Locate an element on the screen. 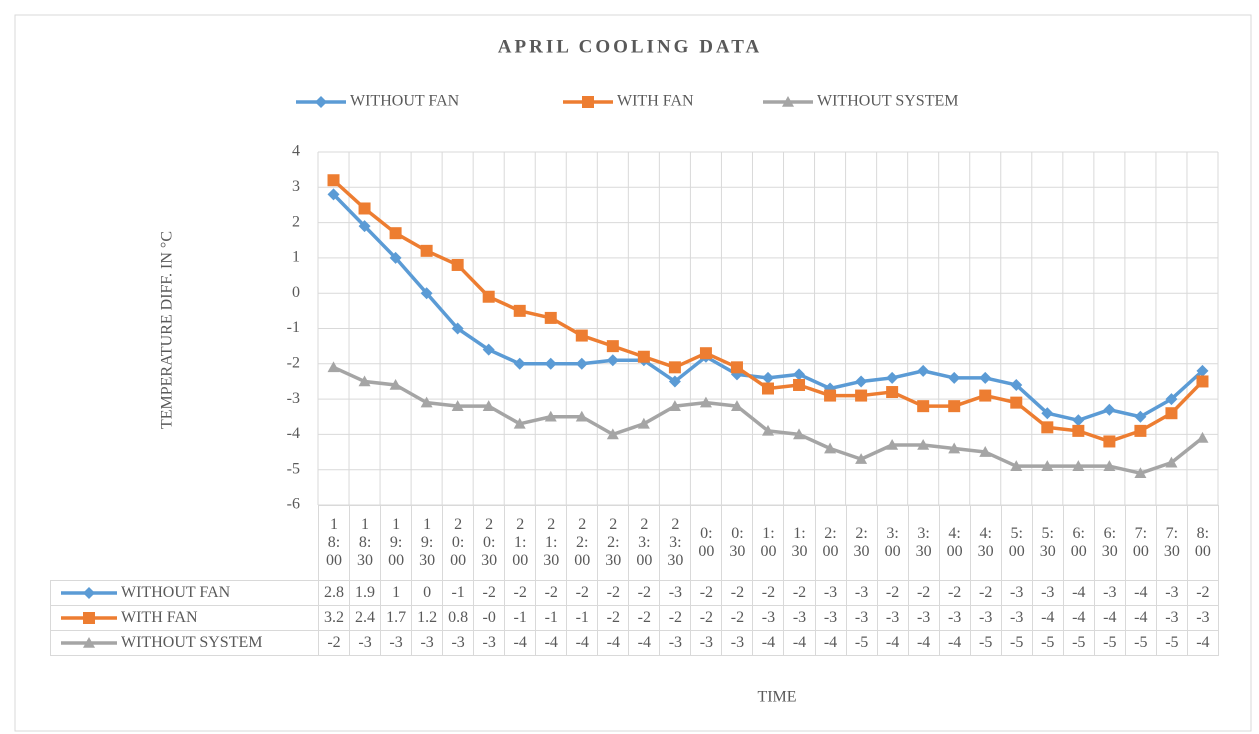  series-name: WITHOUT FAN is located at coordinates (176, 592).